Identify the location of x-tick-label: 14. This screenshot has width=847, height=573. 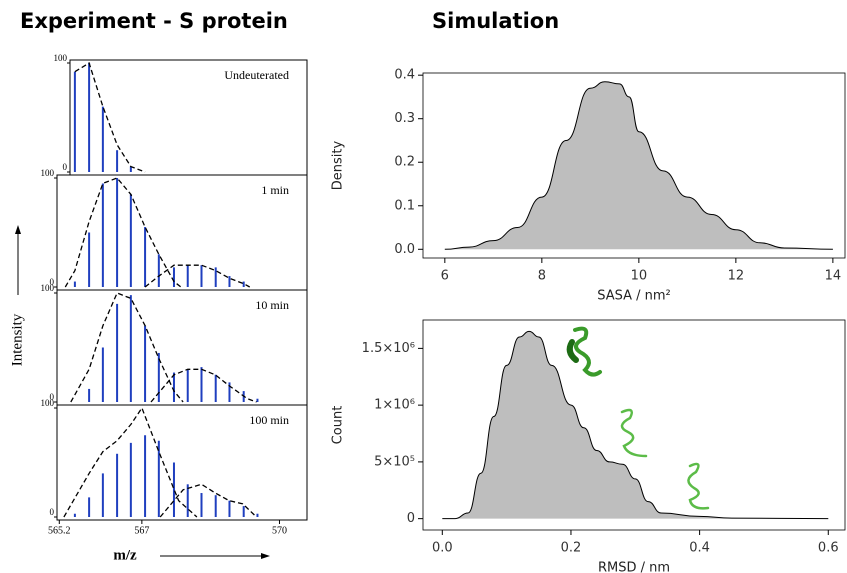
(833, 276).